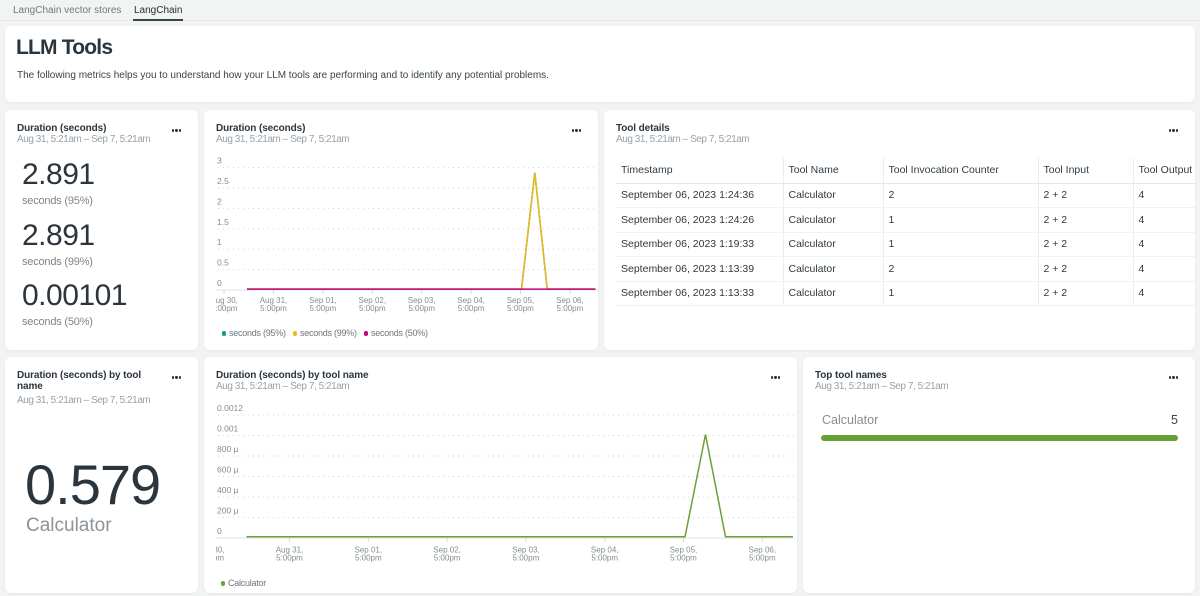 Image resolution: width=1200 pixels, height=596 pixels. Describe the element at coordinates (223, 181) in the screenshot. I see `svg-text: 2.5` at that location.